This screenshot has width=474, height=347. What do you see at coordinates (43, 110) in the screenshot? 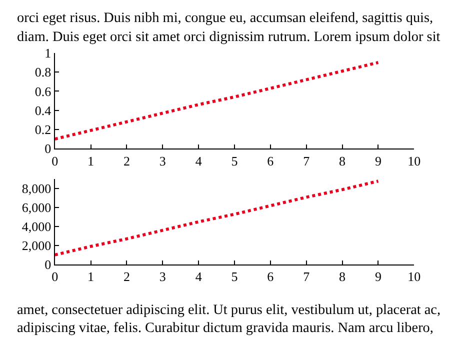
I see `y-tick-label: 0.4` at bounding box center [43, 110].